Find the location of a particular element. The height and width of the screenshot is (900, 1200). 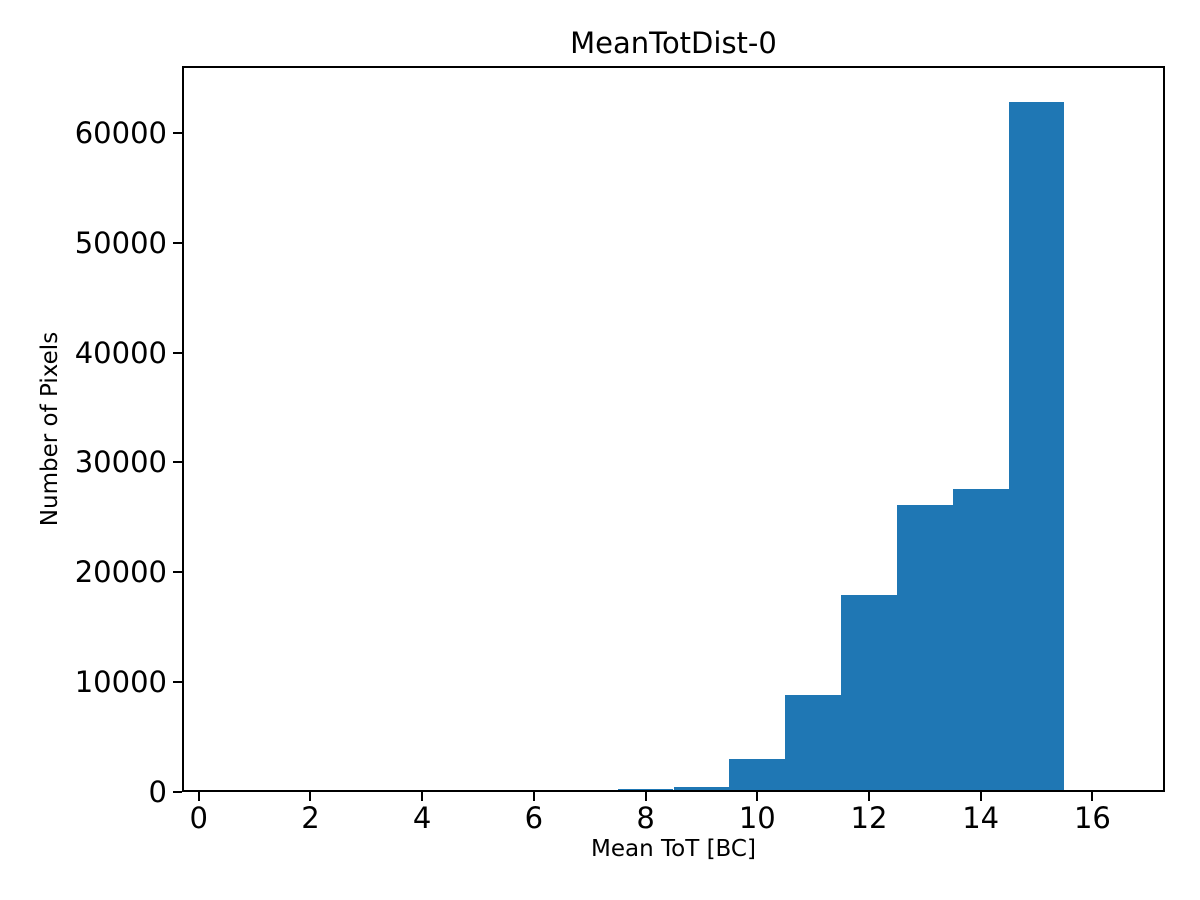

x-tick-label: 8 is located at coordinates (645, 818).